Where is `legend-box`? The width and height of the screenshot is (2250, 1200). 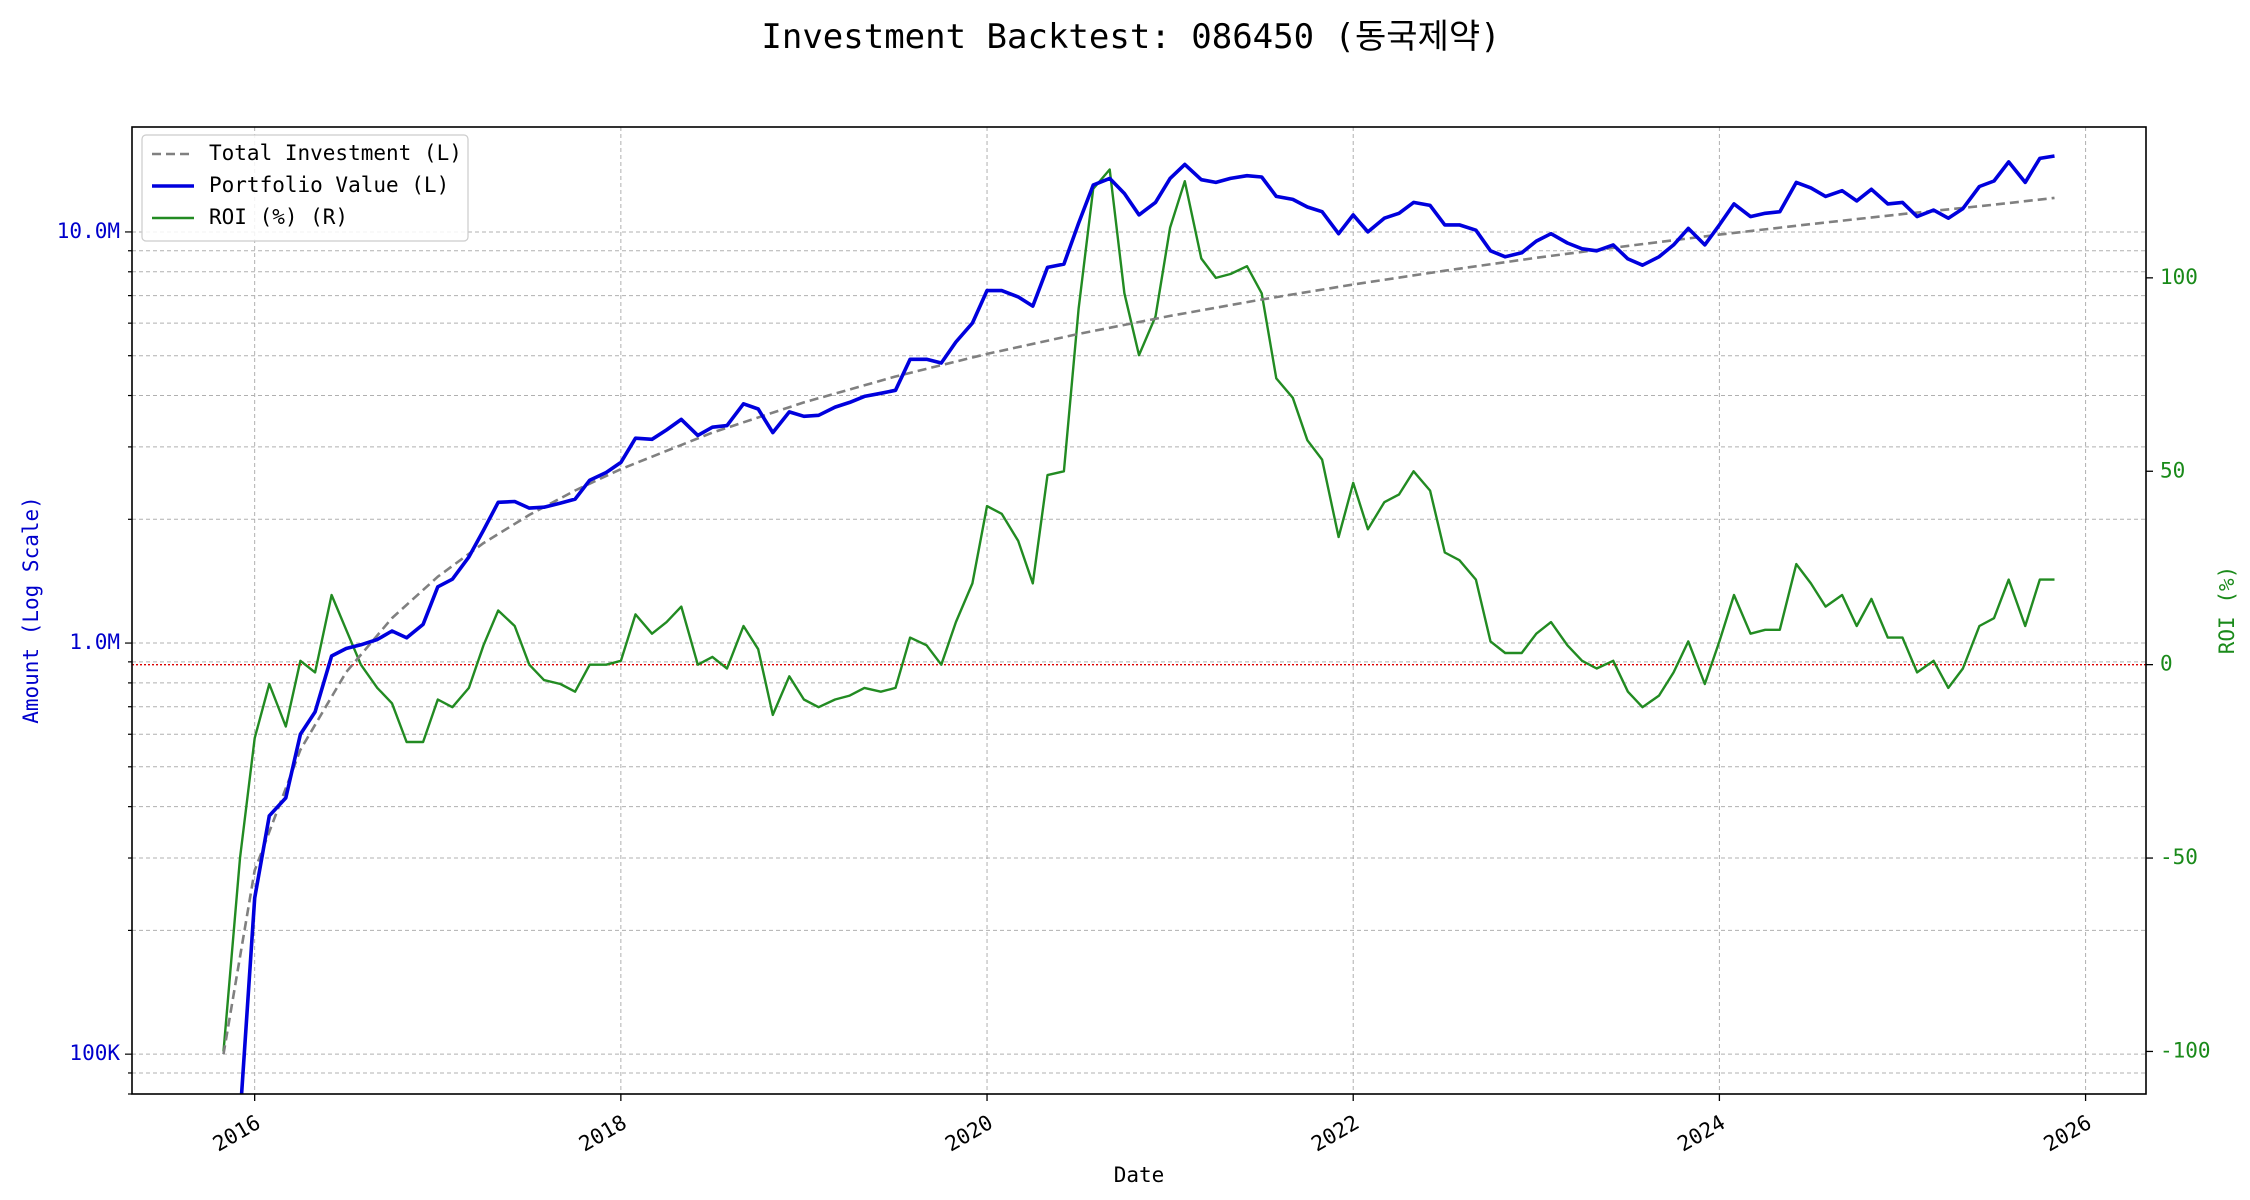
legend-box is located at coordinates (305, 188).